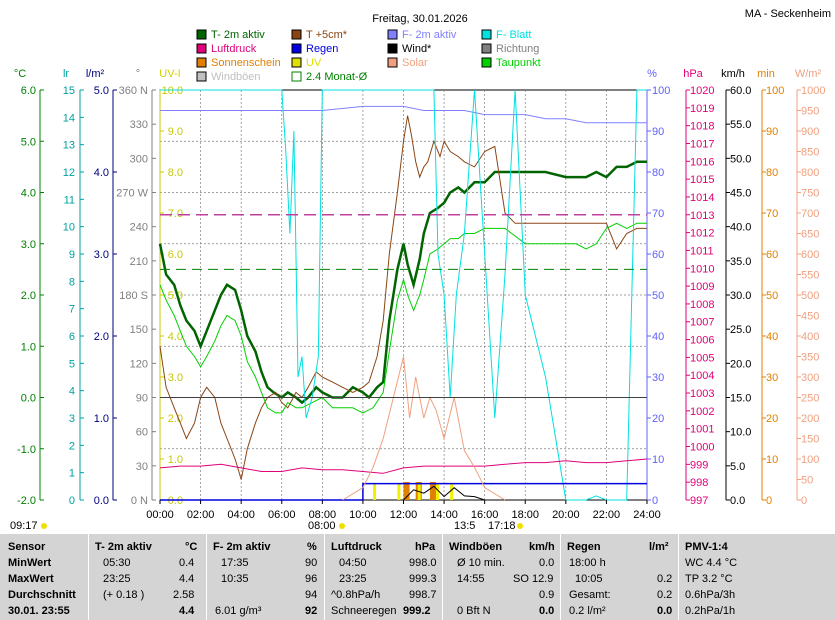 This screenshot has height=620, width=835. Describe the element at coordinates (810, 173) in the screenshot. I see `axis-tick-label: 800` at that location.